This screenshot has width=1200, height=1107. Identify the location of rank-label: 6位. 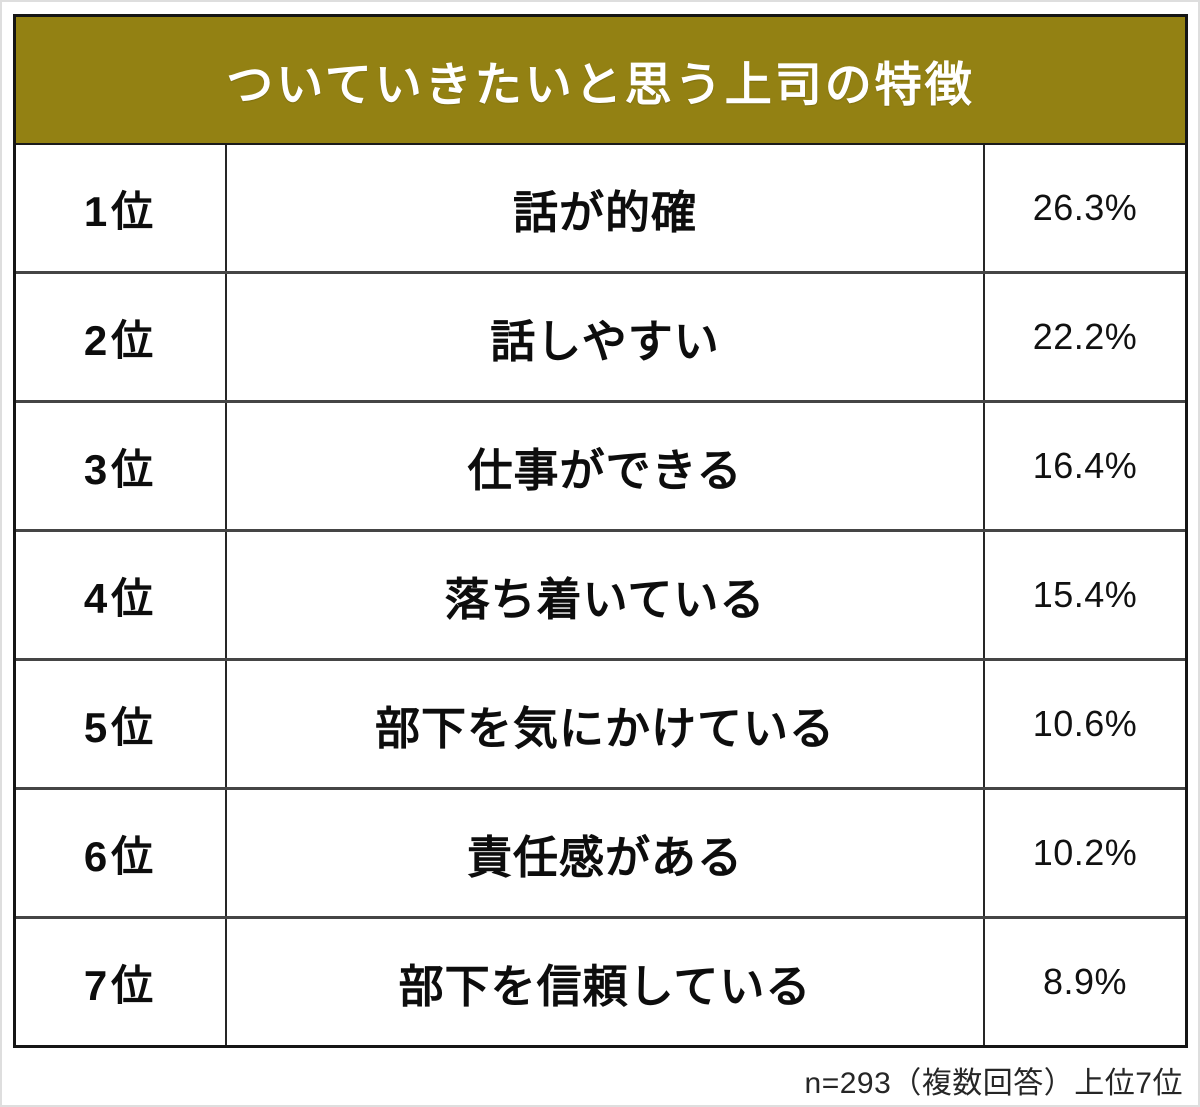
(121, 853).